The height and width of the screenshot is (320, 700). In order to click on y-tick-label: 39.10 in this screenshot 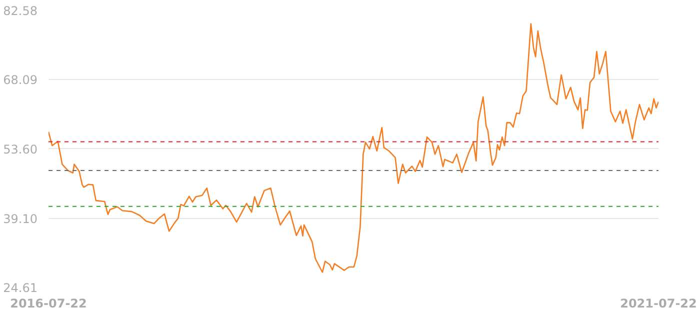, I will do `click(20, 219)`.